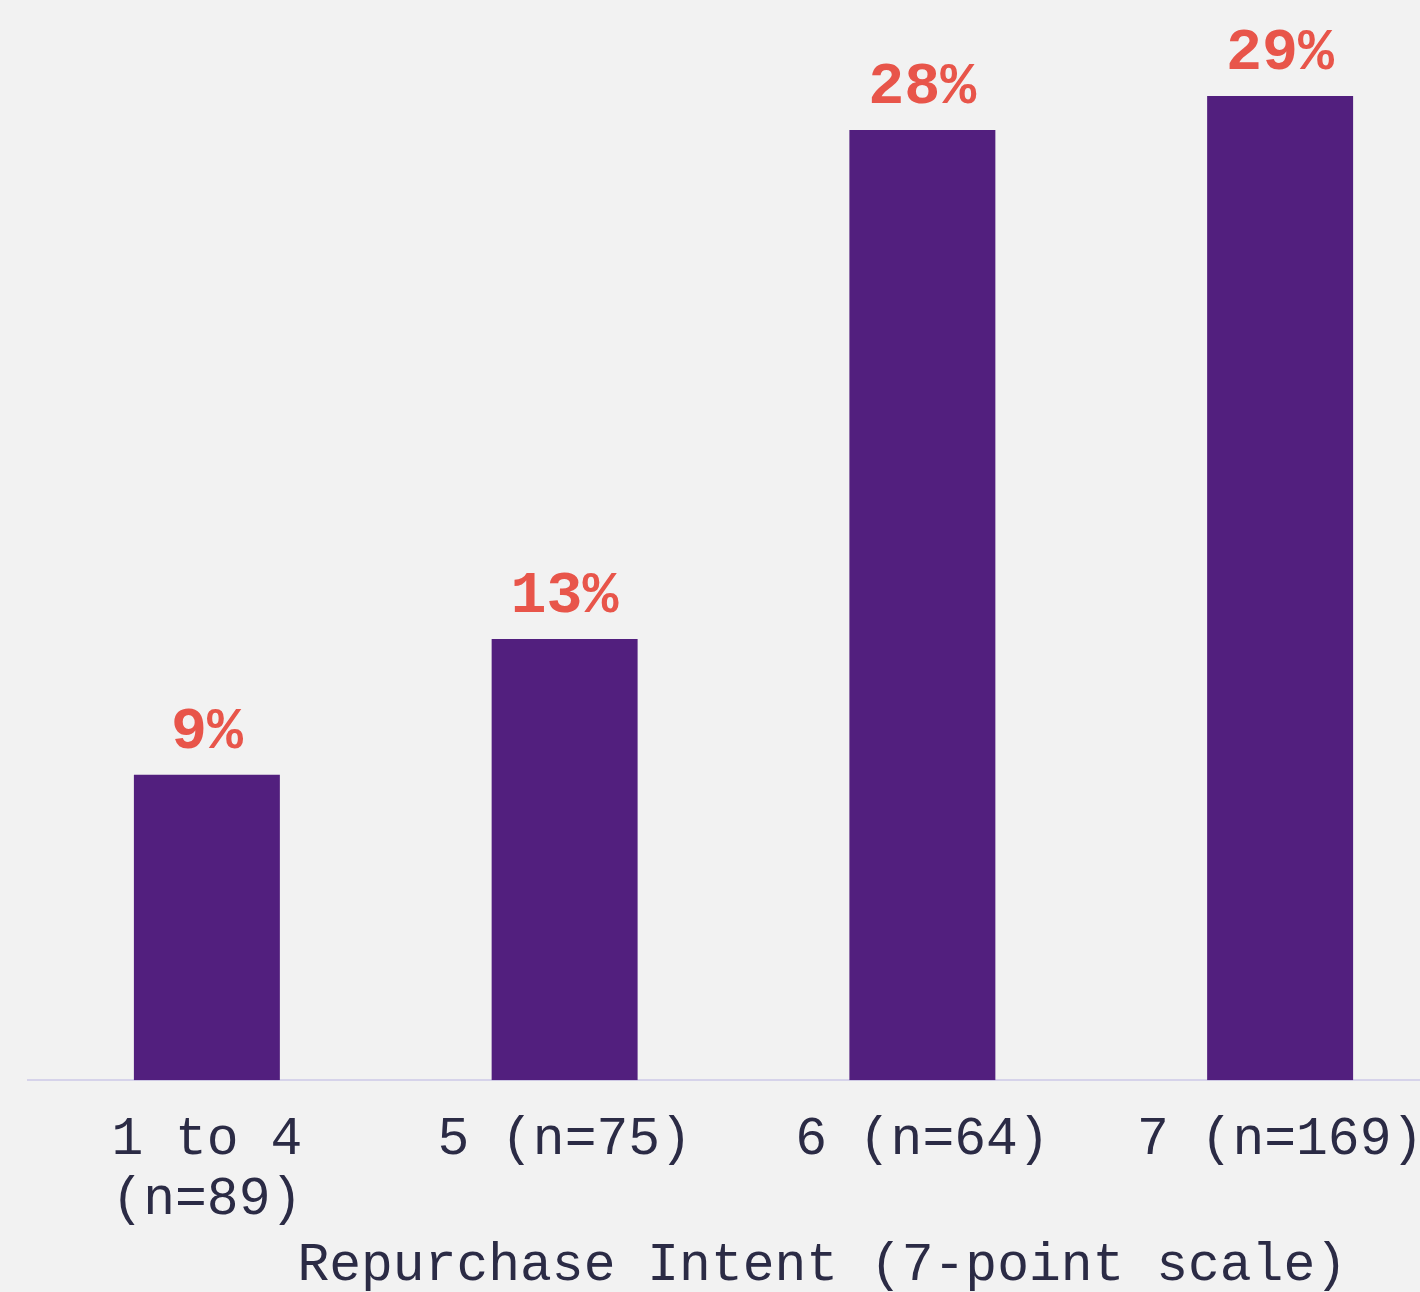 Image resolution: width=1420 pixels, height=1292 pixels. What do you see at coordinates (565, 595) in the screenshot?
I see `data-label: 13%` at bounding box center [565, 595].